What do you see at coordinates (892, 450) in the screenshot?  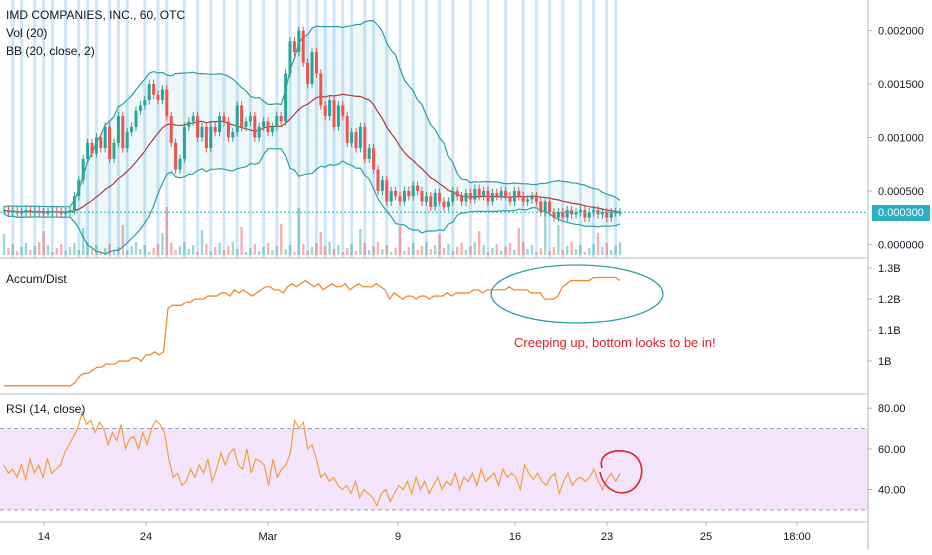 I see `rsi-tick-label: 60.00` at bounding box center [892, 450].